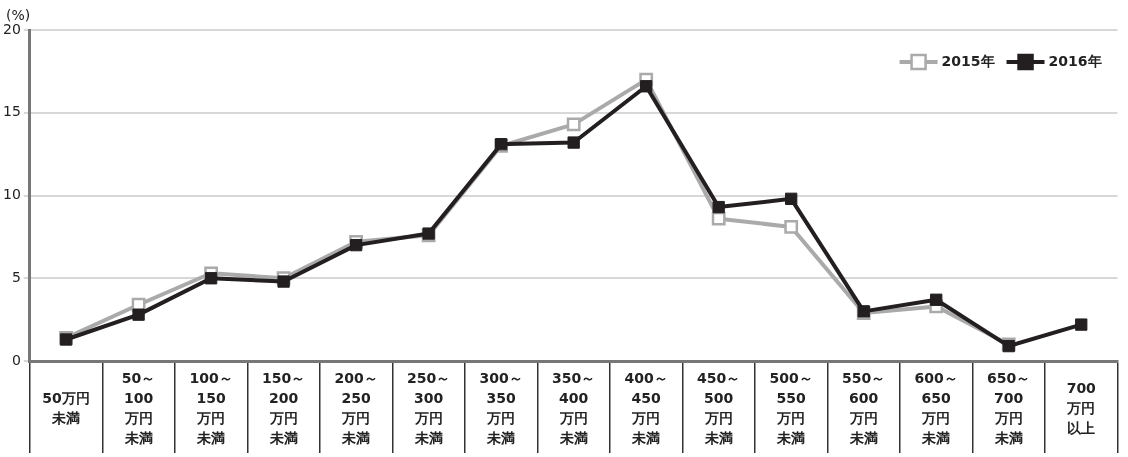  Describe the element at coordinates (501, 407) in the screenshot. I see `x-tick-label: 300～ 350 万円未満` at that location.